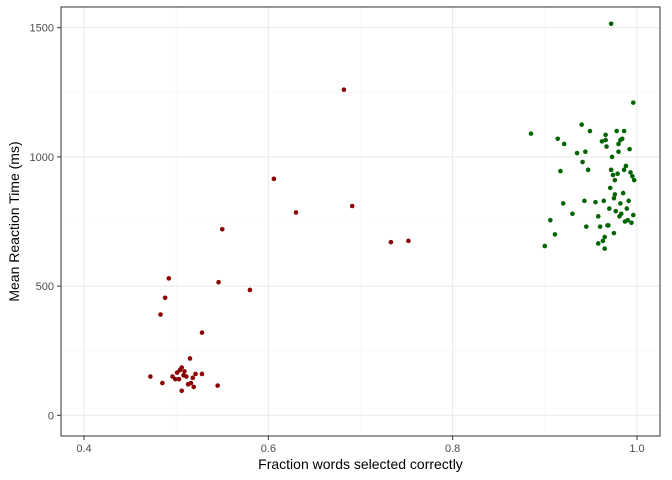  Describe the element at coordinates (268, 449) in the screenshot. I see `x-tick-label: 0.6` at that location.